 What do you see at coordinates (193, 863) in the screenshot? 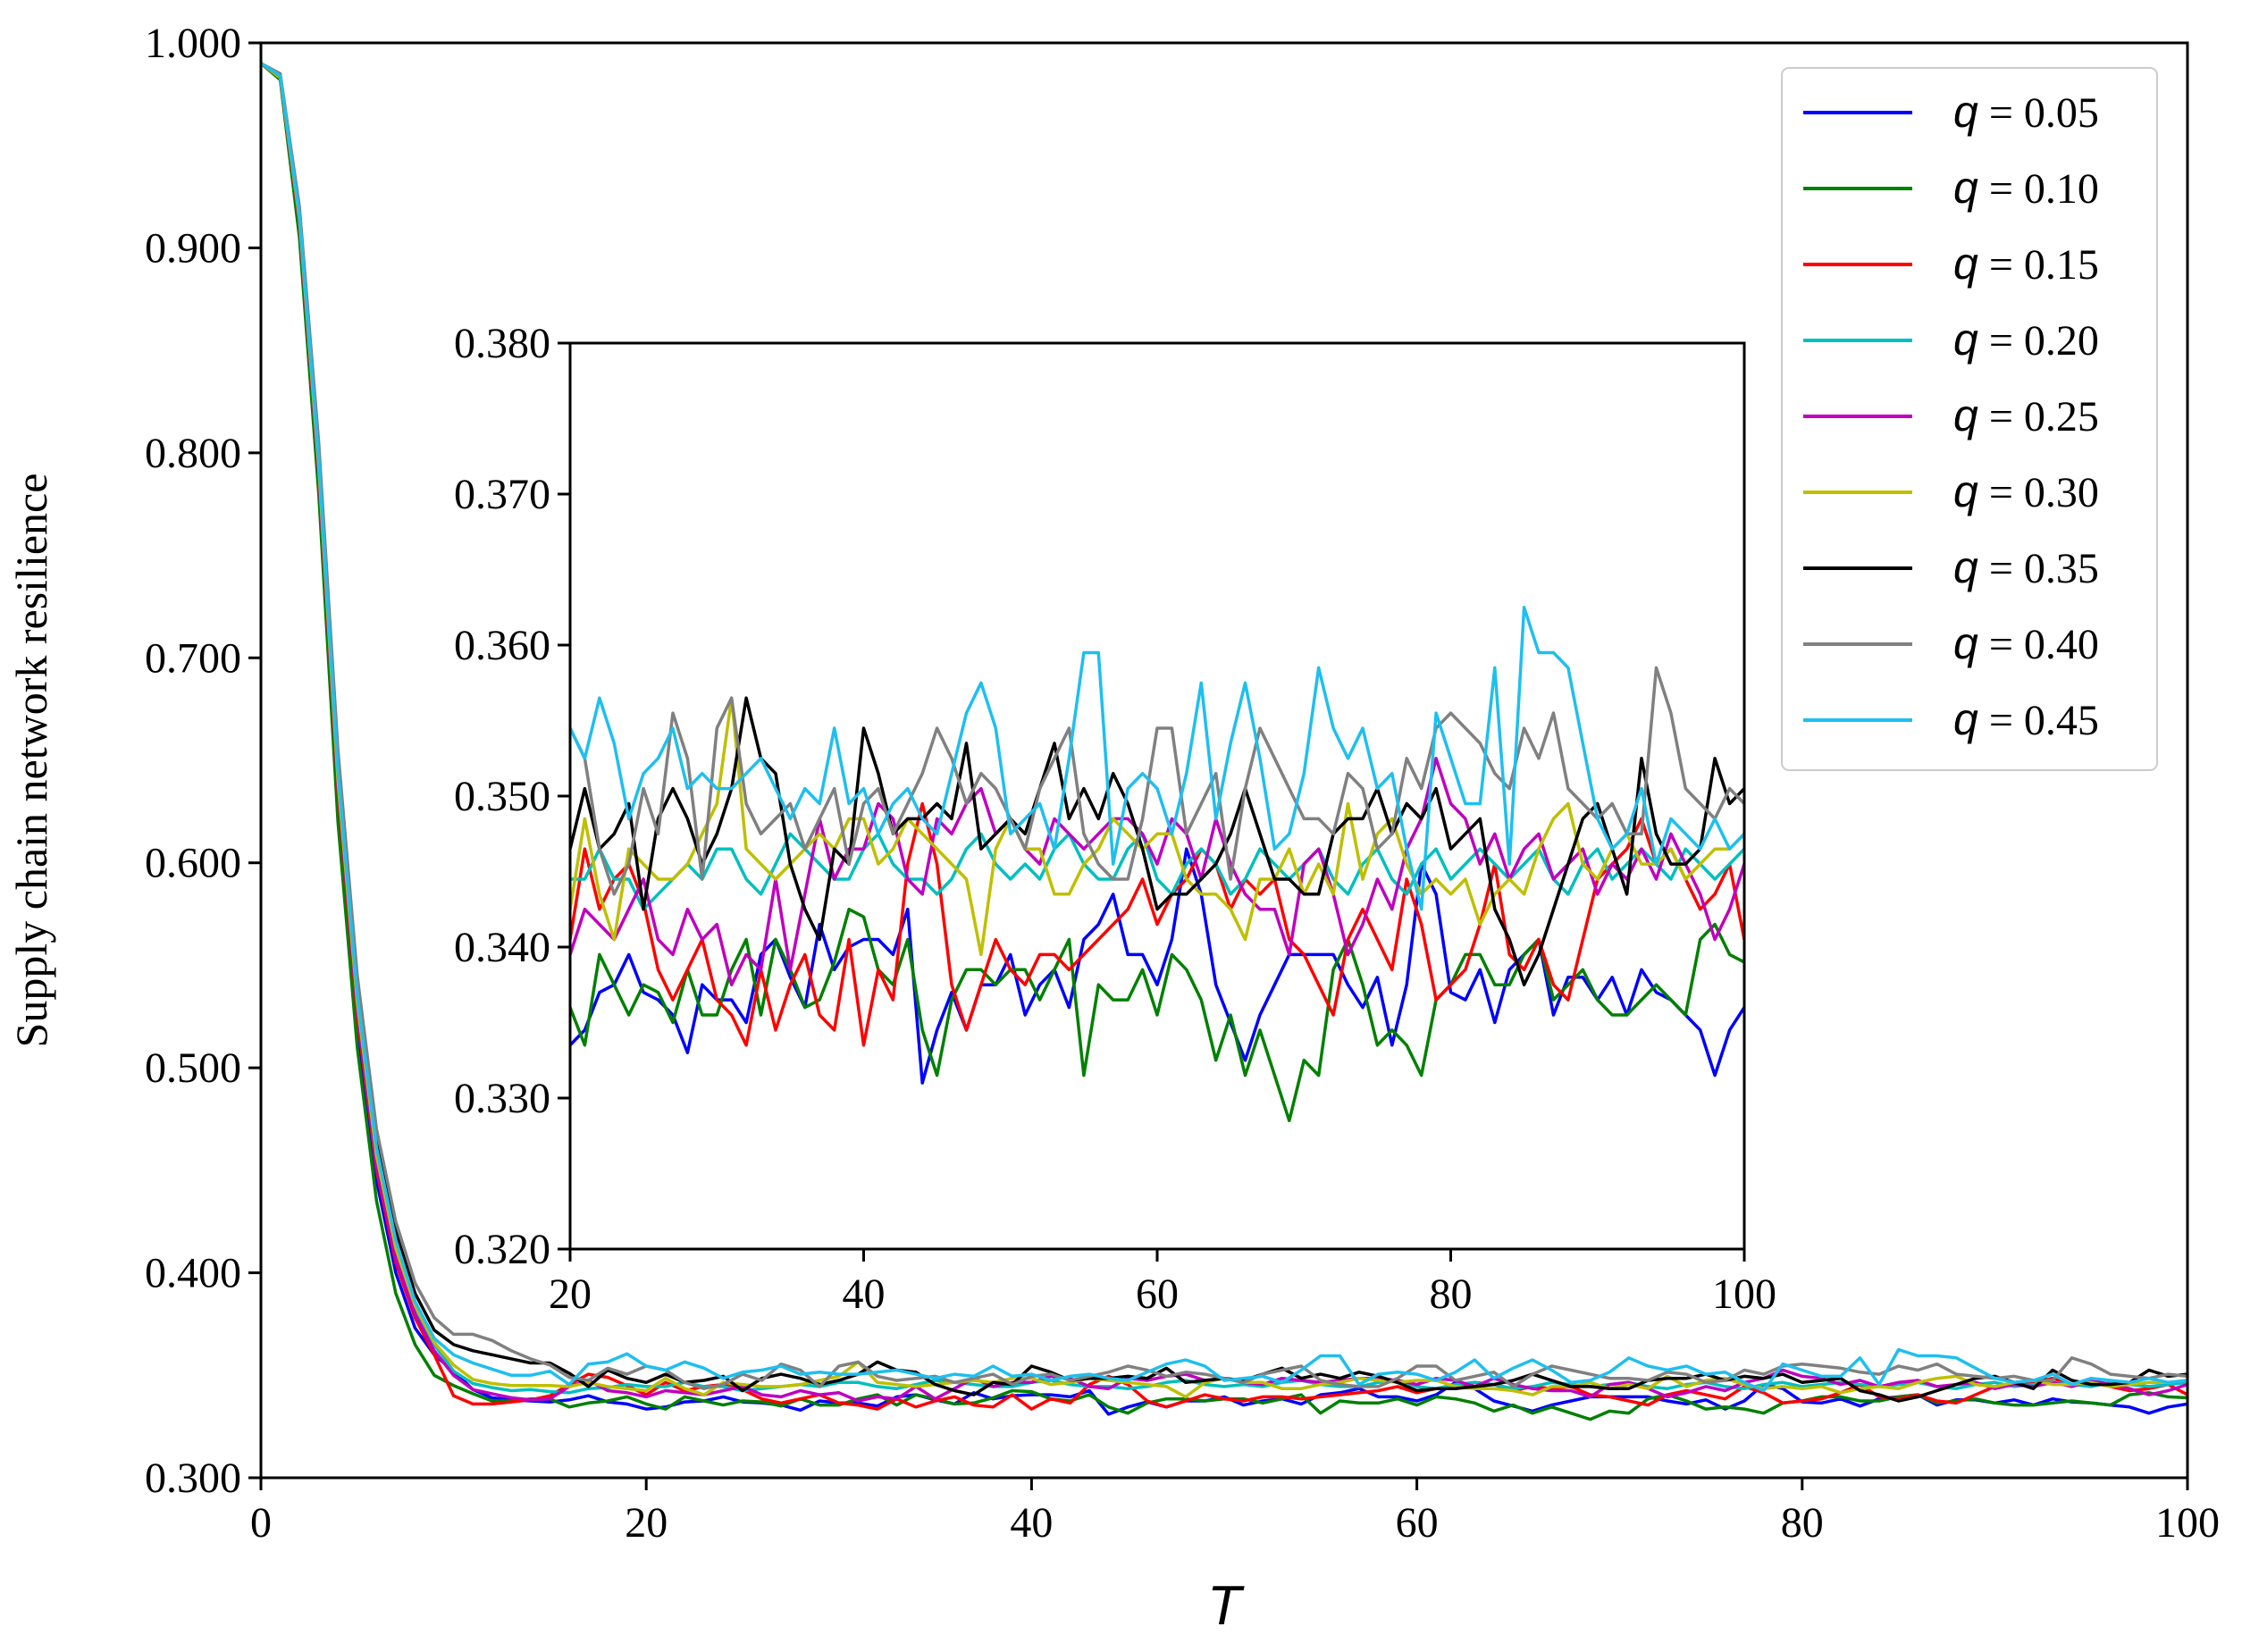
I see `main-y-tick-label: 0.600` at bounding box center [193, 863].